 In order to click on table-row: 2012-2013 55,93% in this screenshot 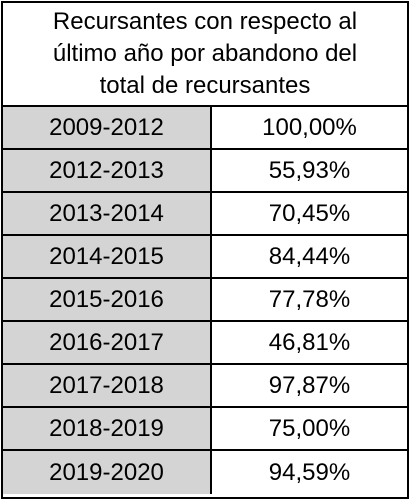, I will do `click(205, 171)`.